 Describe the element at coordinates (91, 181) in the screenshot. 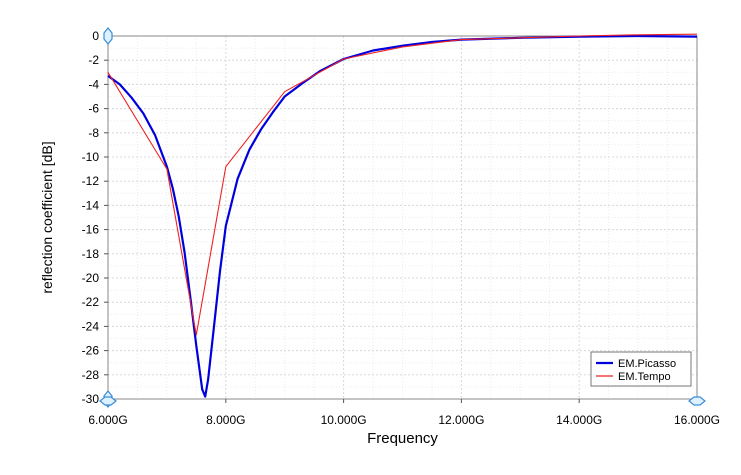

I see `y-tick-label: -12` at that location.